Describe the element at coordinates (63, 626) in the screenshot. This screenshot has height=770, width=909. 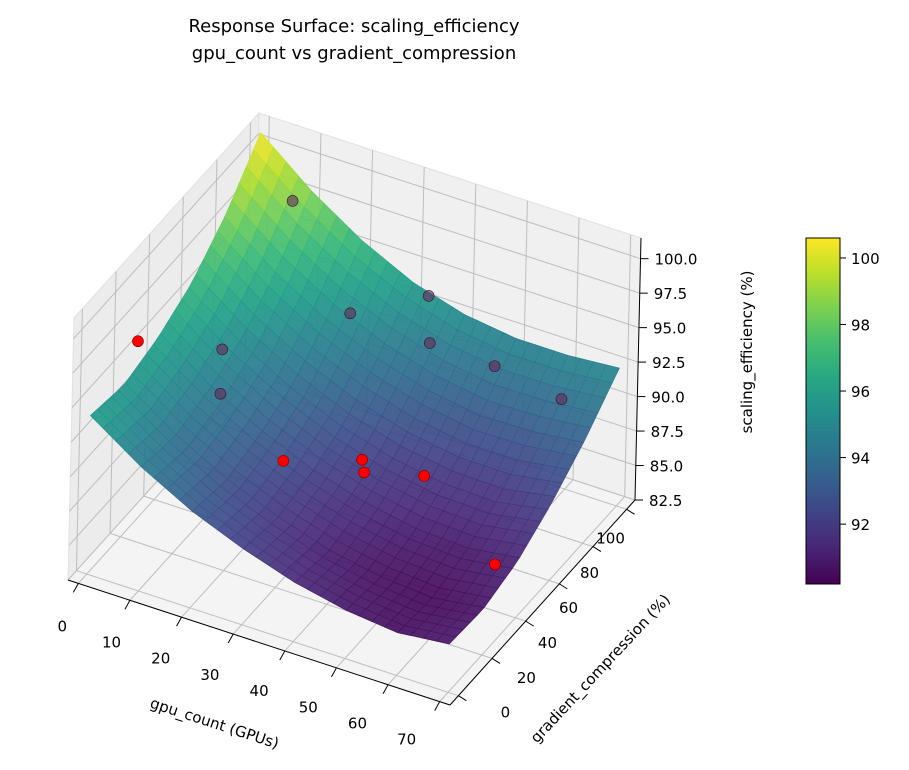
I see `x-tick-label: 0` at that location.